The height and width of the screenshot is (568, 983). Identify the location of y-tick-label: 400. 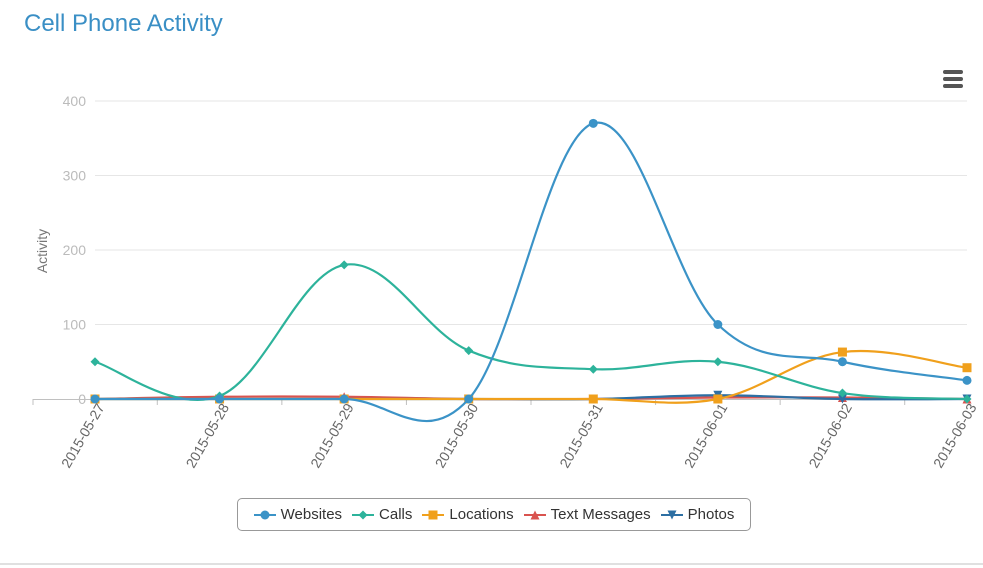
(75, 101).